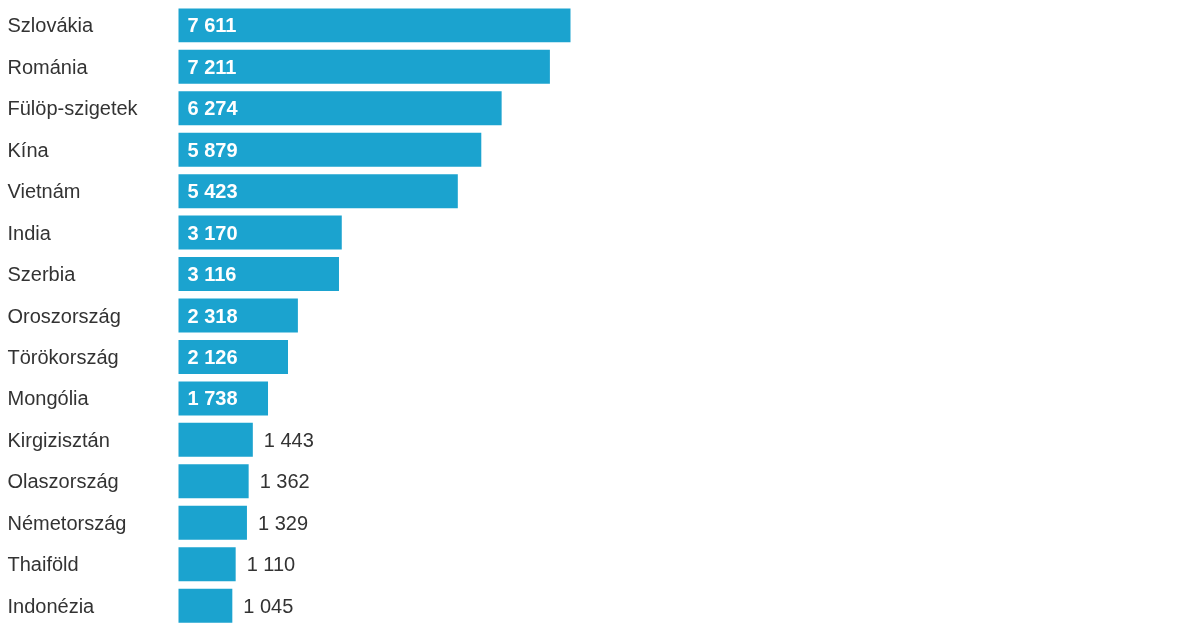  I want to click on data-label: 1 362, so click(284, 481).